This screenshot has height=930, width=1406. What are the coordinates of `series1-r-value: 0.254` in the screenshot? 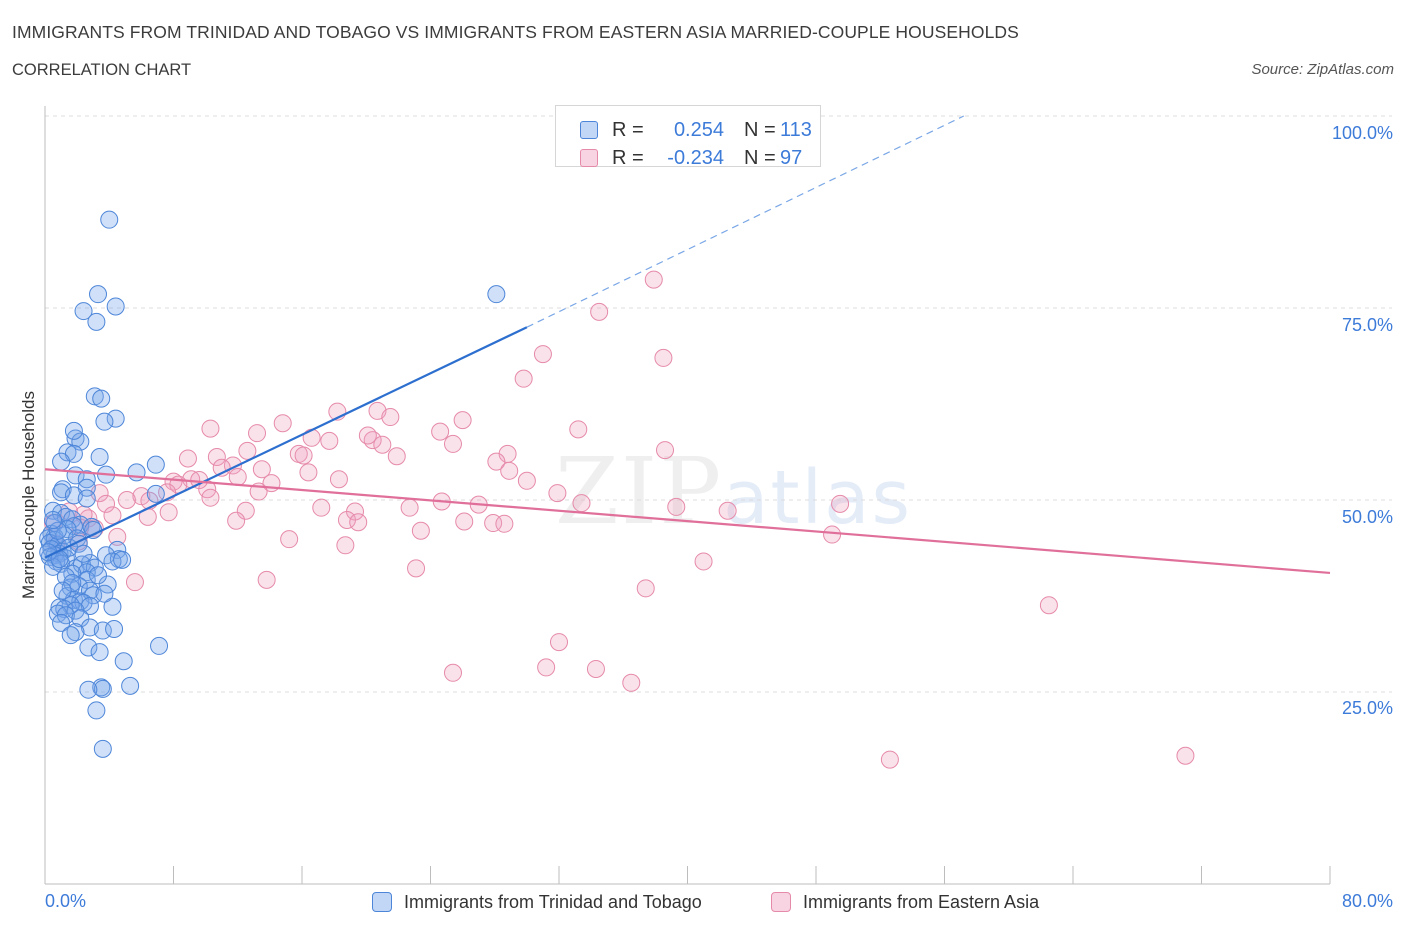 It's located at (698, 129).